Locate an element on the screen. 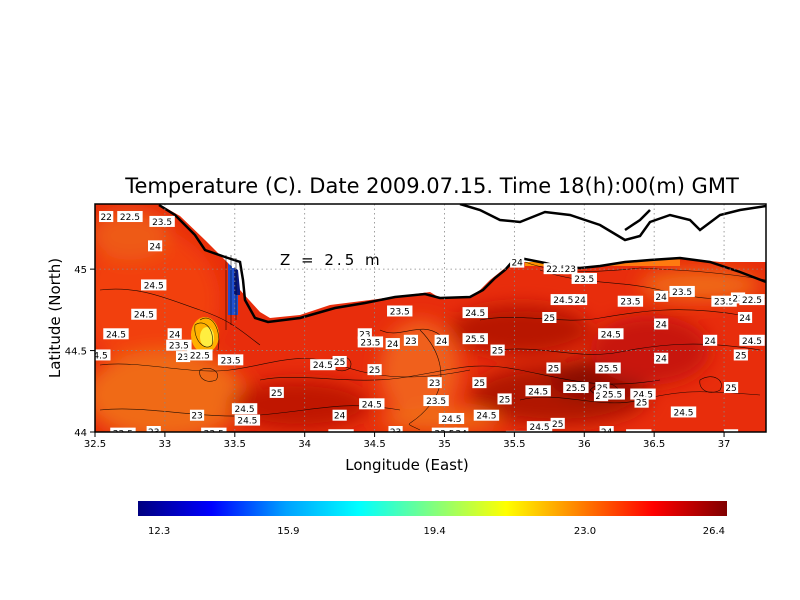 The image size is (800, 600). x-tick-label: 35 is located at coordinates (444, 444).